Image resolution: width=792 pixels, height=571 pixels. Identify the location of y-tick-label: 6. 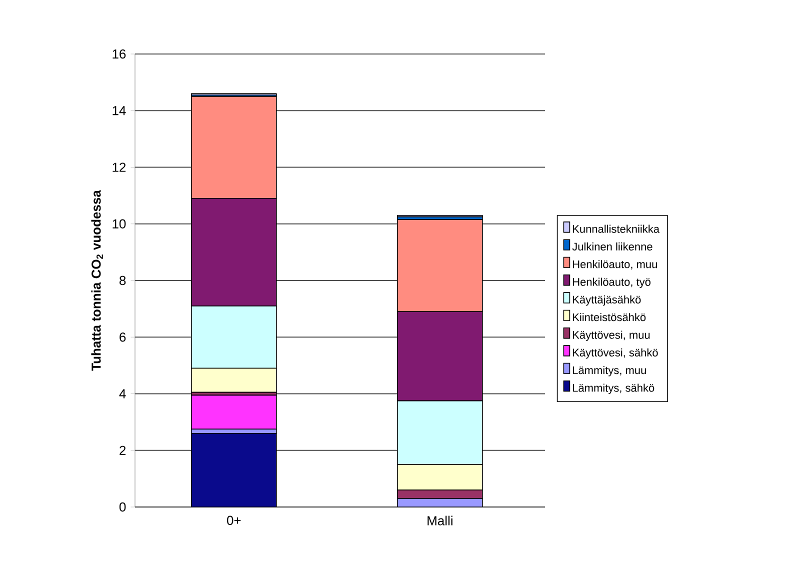
(123, 337).